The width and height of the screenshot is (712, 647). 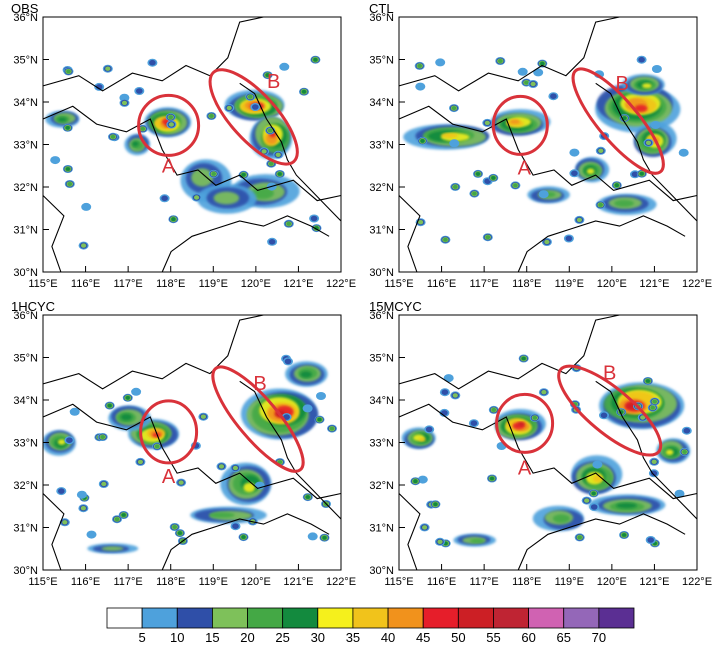 What do you see at coordinates (484, 284) in the screenshot?
I see `x-tick-label: 117°E` at bounding box center [484, 284].